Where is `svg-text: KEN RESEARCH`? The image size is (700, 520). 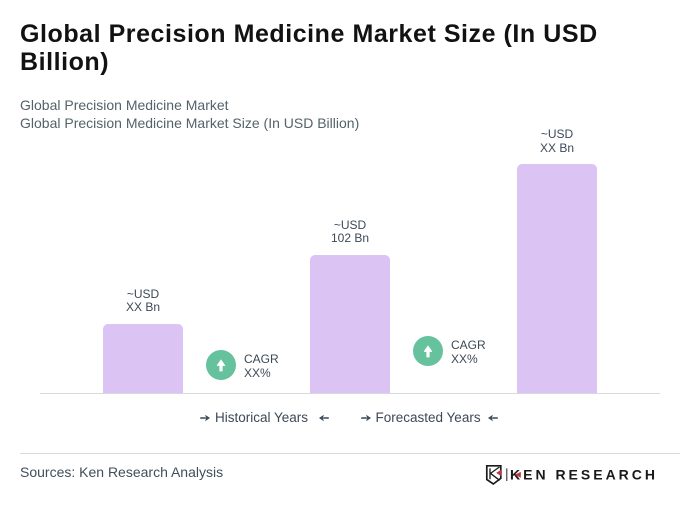 svg-text: KEN RESEARCH is located at coordinates (584, 475).